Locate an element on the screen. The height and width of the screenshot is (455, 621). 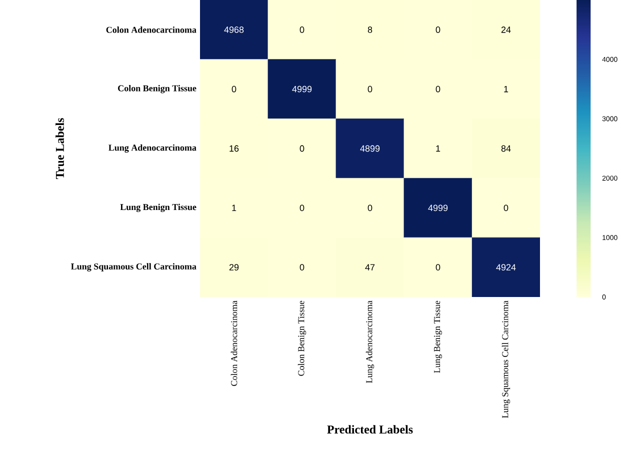
y-tick-label: Lung Benign Tissue is located at coordinates (158, 208).